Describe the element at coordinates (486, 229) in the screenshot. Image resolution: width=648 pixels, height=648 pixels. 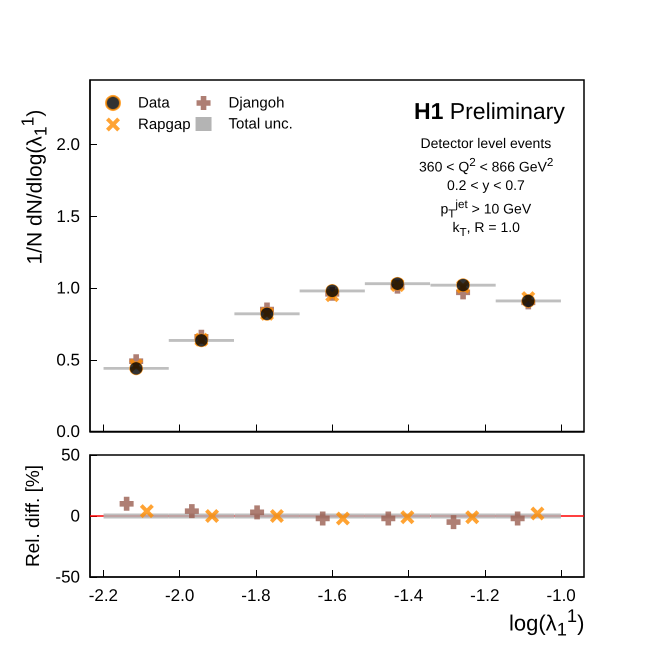
I see `annotation: k$_{T}$, R = 1.0` at that location.